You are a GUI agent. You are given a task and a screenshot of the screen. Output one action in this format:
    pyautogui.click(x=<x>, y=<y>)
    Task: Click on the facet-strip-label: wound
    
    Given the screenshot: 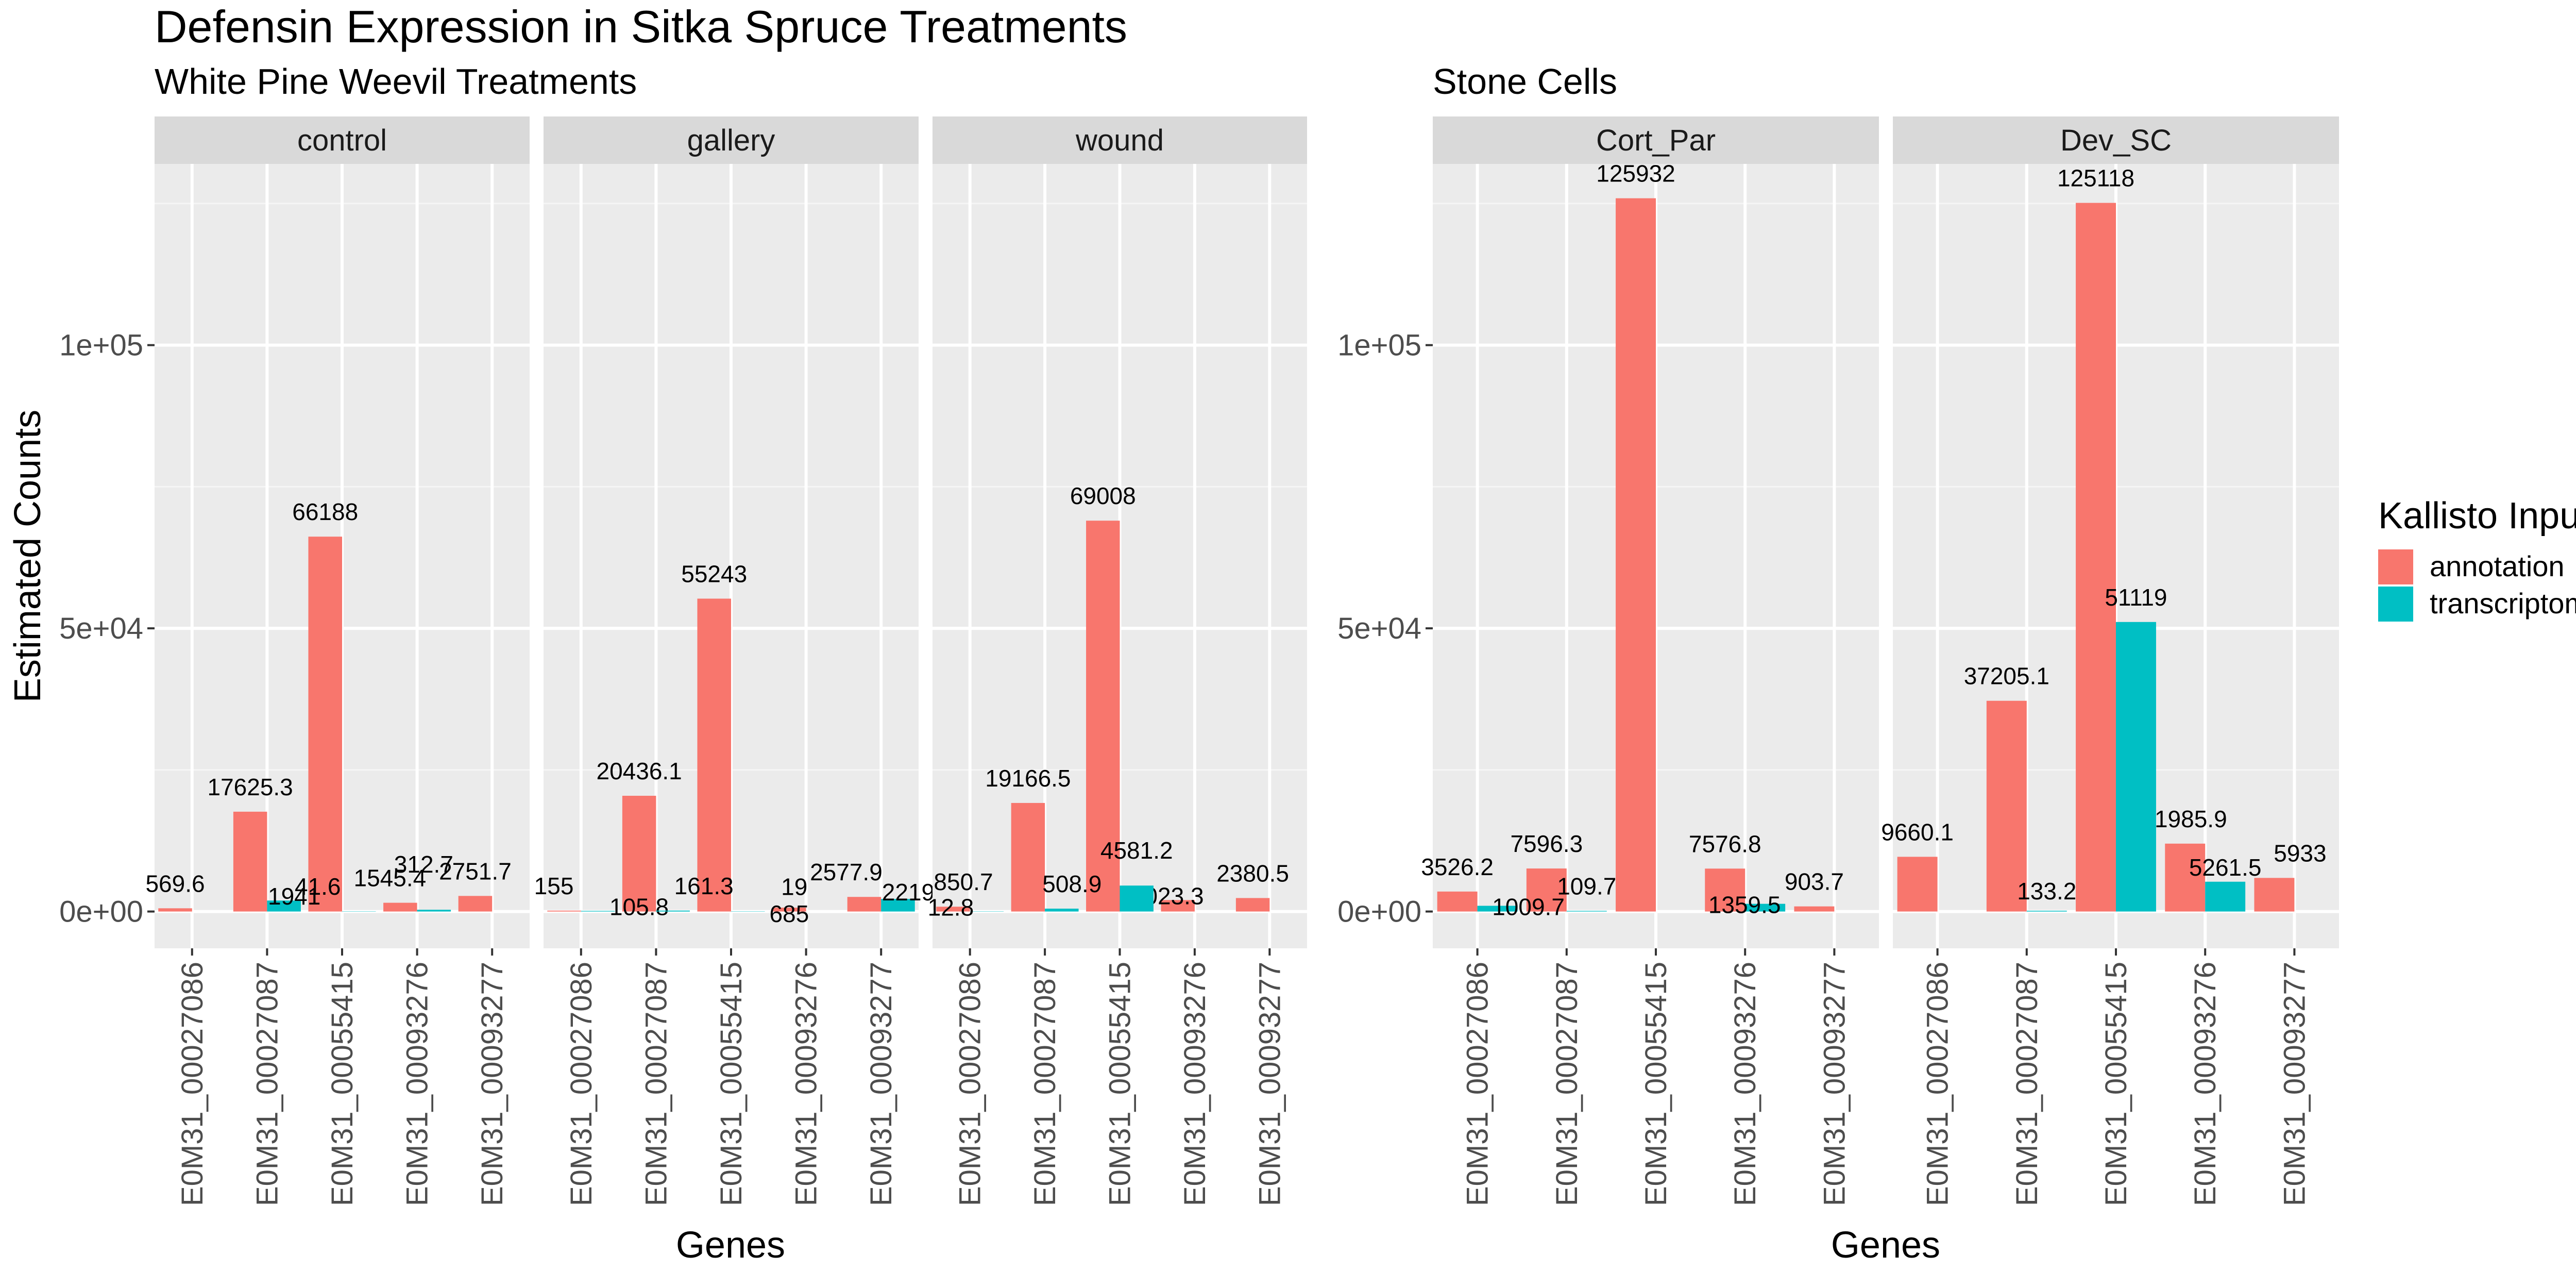 What is the action you would take?
    pyautogui.click(x=1119, y=140)
    